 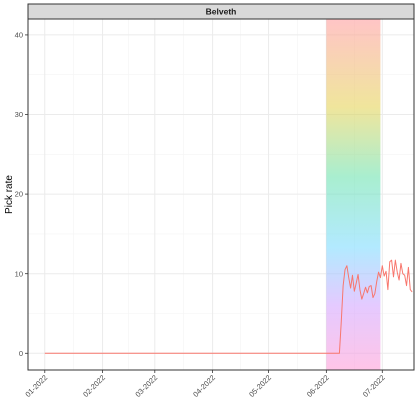 What do you see at coordinates (260, 386) in the screenshot?
I see `x-tick-label: 05-2022` at bounding box center [260, 386].